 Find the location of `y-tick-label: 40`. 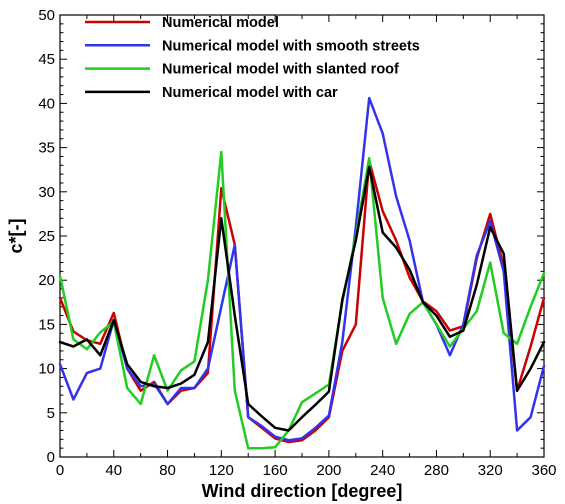

y-tick-label: 40 is located at coordinates (46, 103).